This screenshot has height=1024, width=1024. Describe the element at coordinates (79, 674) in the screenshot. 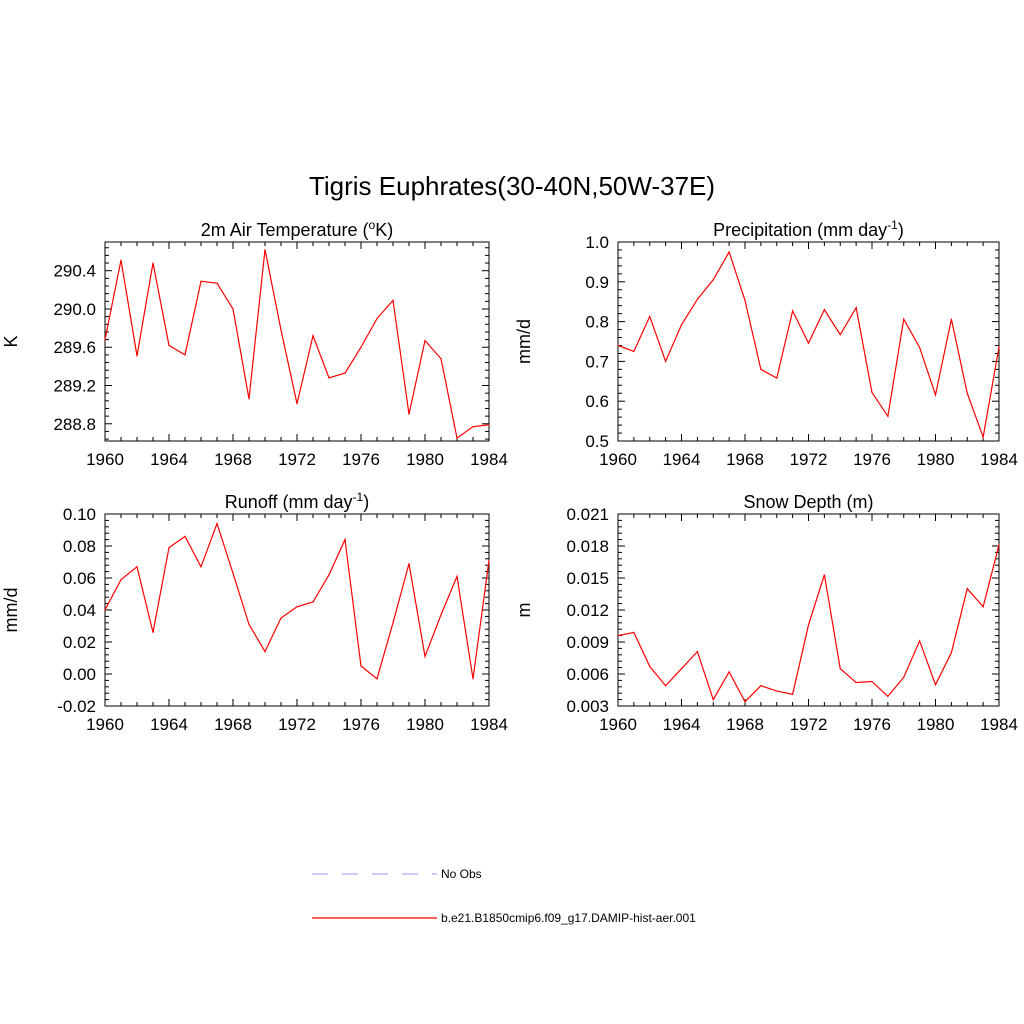

I see `y-tick-label: 0.00` at that location.